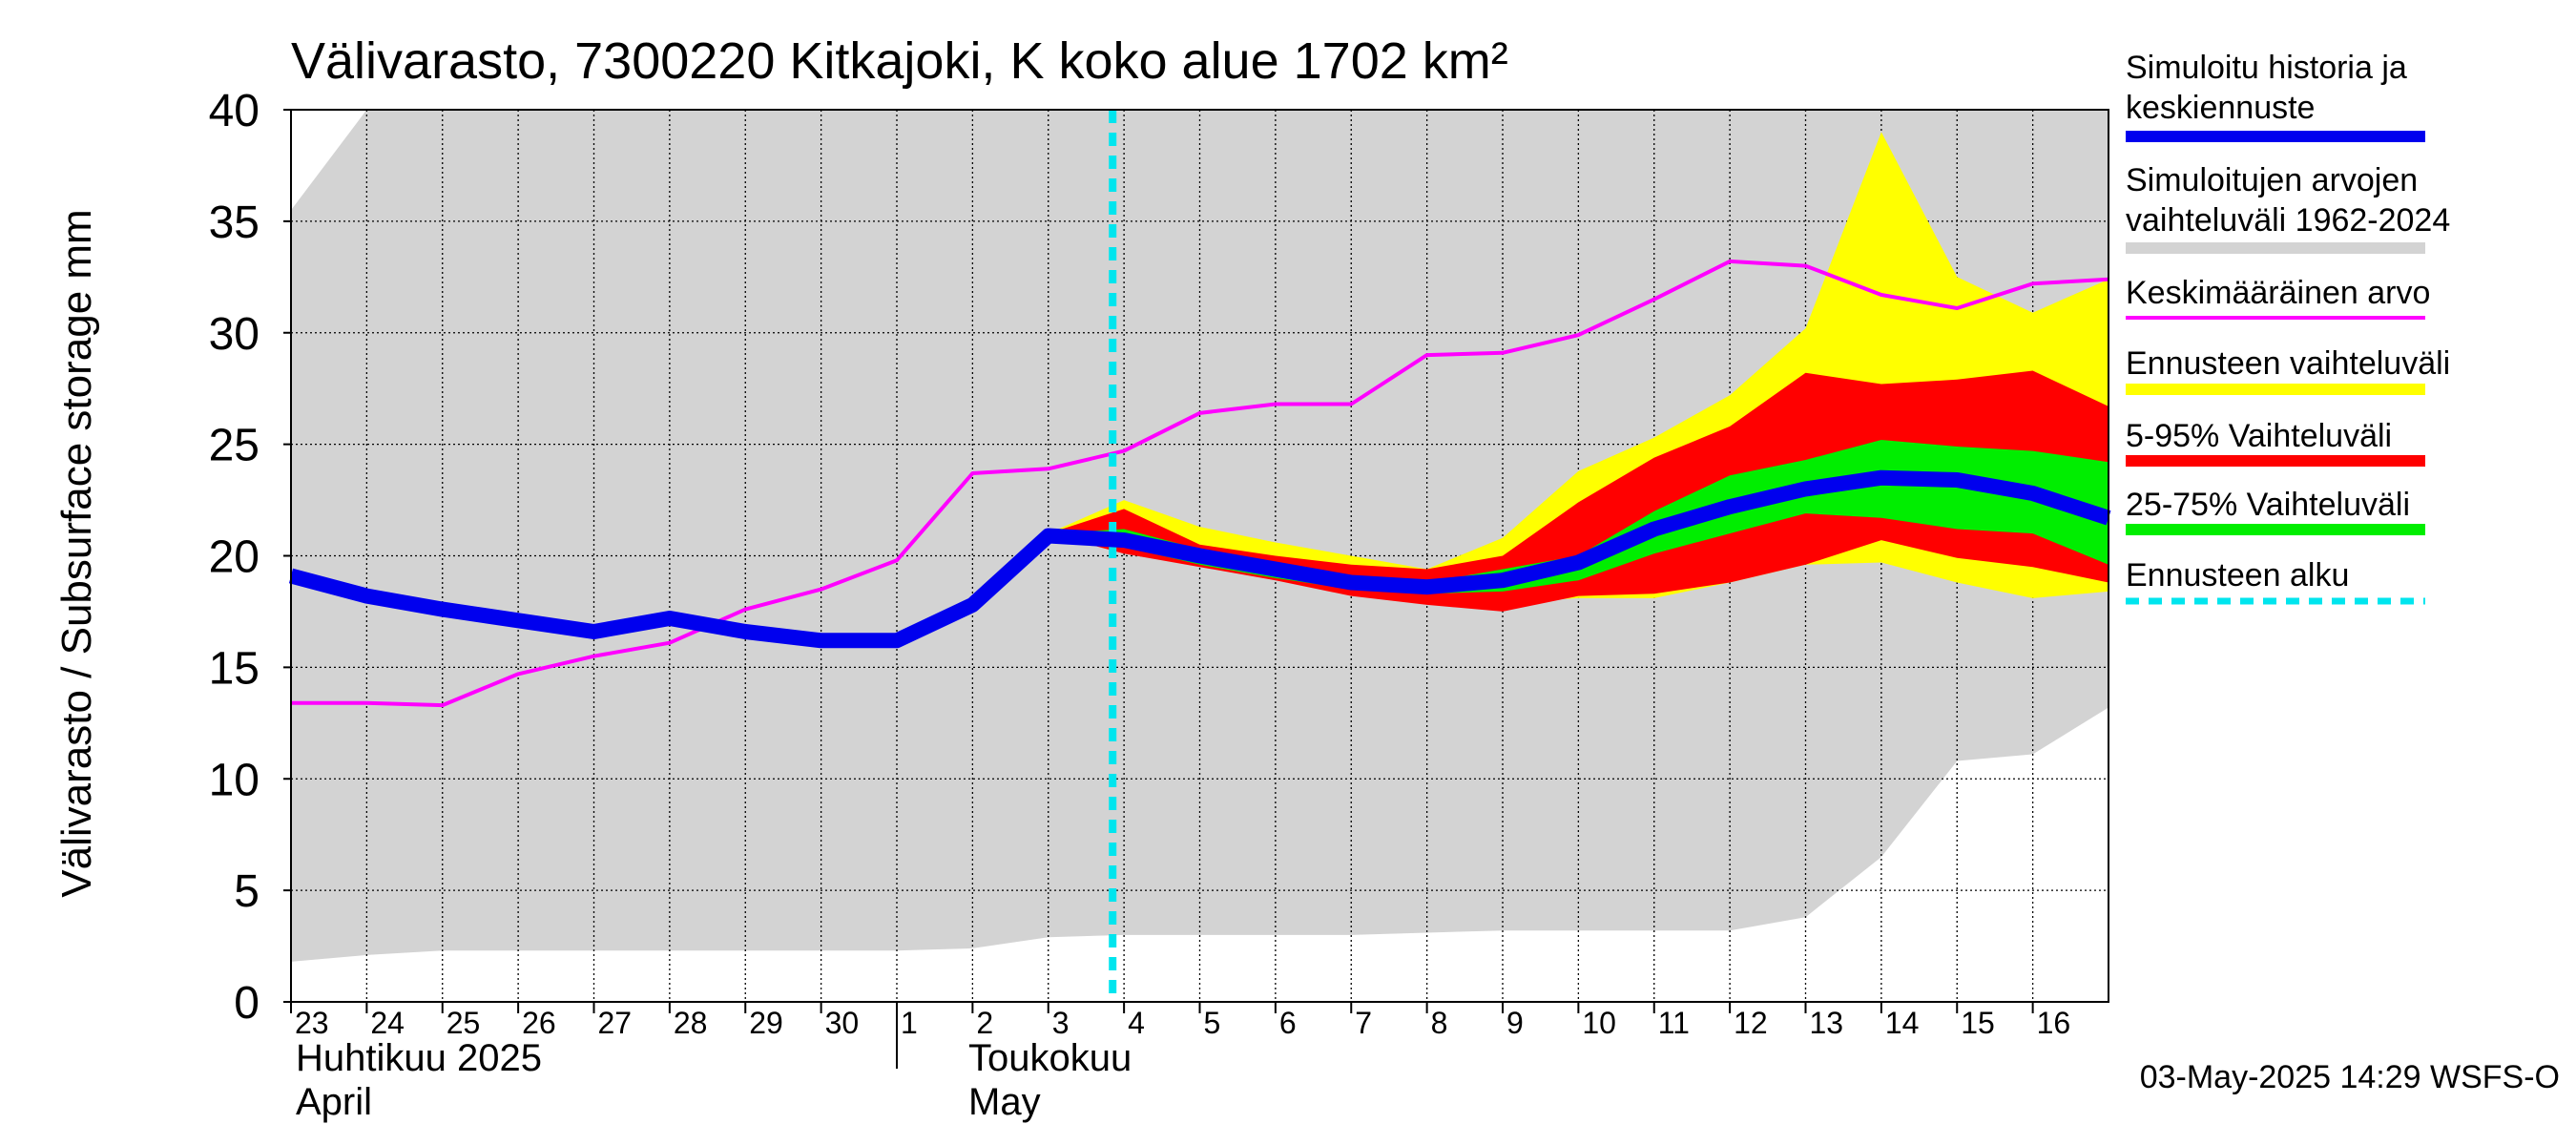 This screenshot has height=1145, width=2576. What do you see at coordinates (1978, 1023) in the screenshot?
I see `x-tick-label: 15` at bounding box center [1978, 1023].